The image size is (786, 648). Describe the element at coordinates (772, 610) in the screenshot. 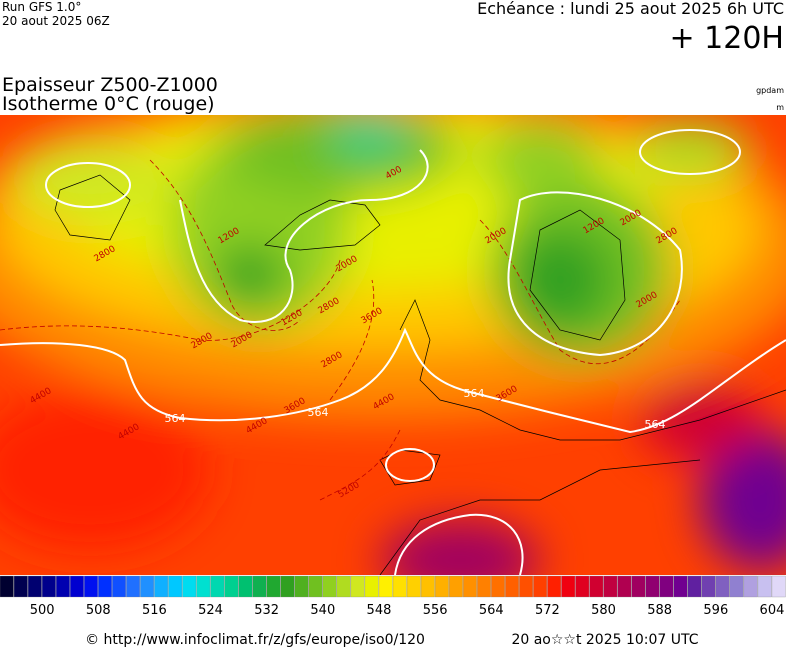

I see `colorbar-label: 604` at that location.